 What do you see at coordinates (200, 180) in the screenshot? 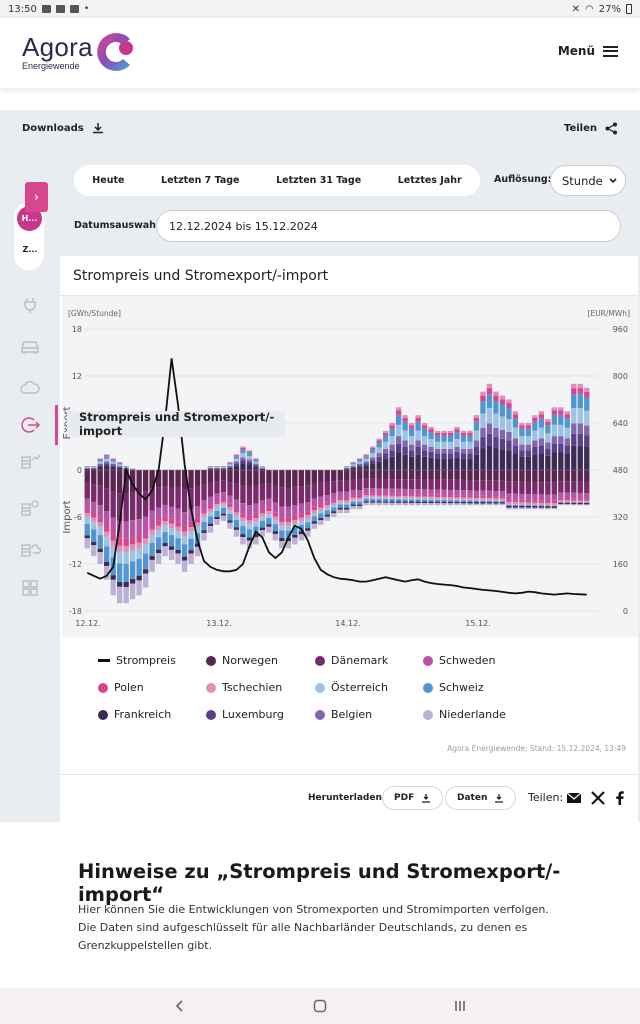
I see `range-option-7-days: Letzten 7 Tage` at bounding box center [200, 180].